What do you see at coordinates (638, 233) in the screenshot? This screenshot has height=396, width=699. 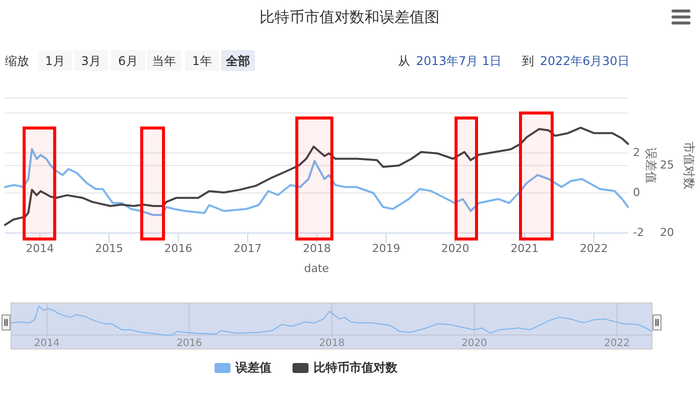 I see `y-tick-label: -2` at bounding box center [638, 233].